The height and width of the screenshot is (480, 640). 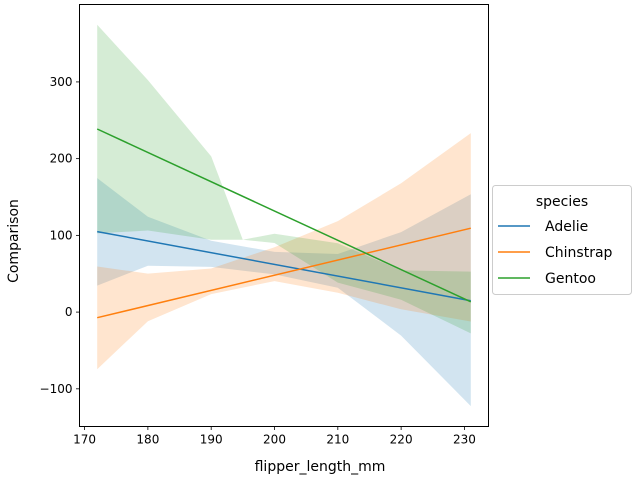 What do you see at coordinates (320, 467) in the screenshot?
I see `x-axis-label: flipper_length_mm` at bounding box center [320, 467].